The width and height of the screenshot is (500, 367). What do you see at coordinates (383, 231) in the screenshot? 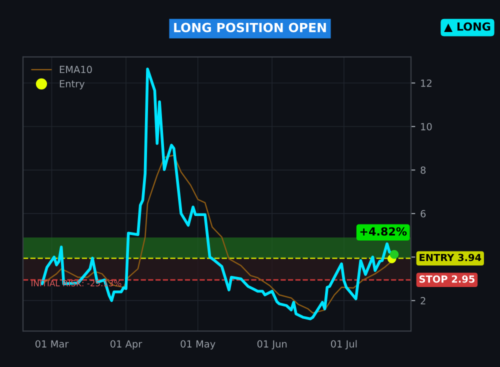
I see `annotation: +4.82%` at bounding box center [383, 231].